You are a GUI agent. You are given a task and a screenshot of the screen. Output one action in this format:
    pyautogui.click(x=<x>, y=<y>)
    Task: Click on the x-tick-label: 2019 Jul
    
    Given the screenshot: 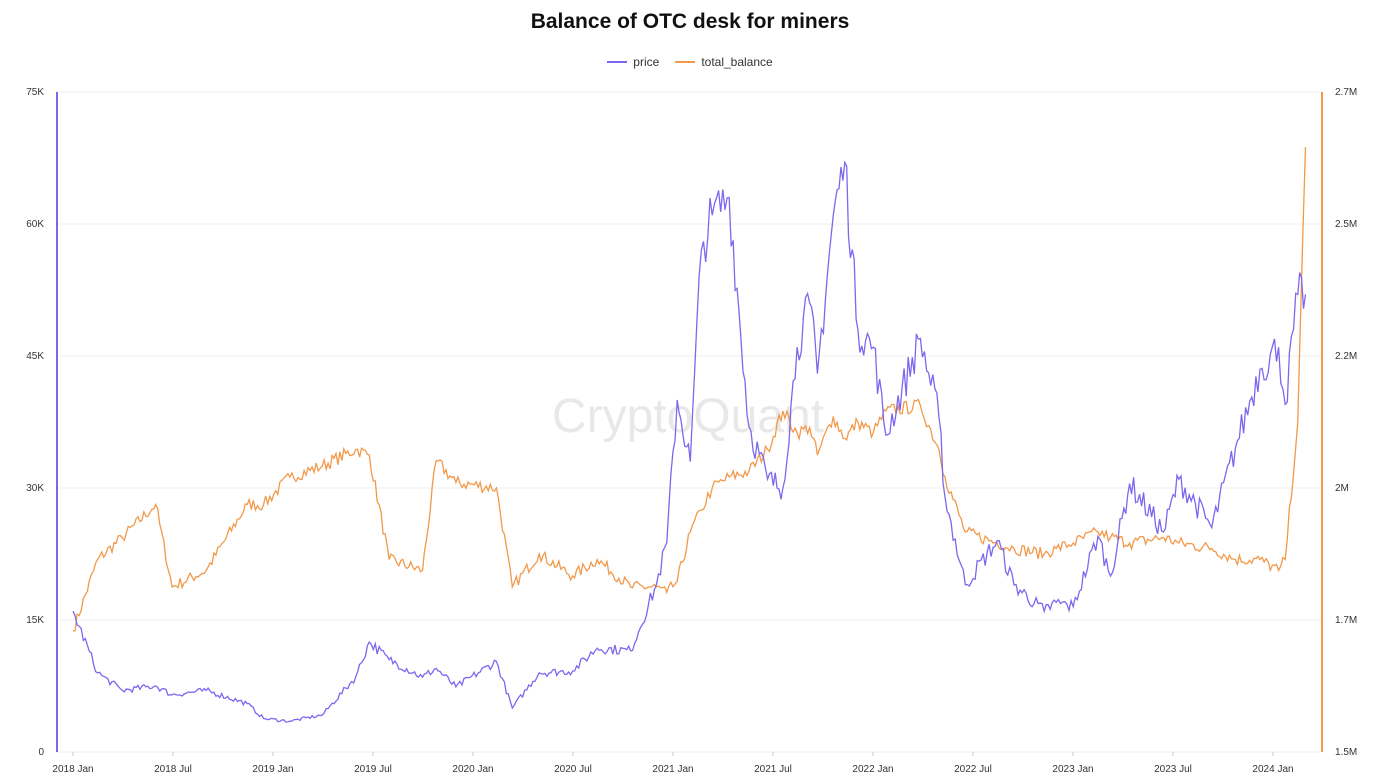 What is the action you would take?
    pyautogui.click(x=373, y=769)
    